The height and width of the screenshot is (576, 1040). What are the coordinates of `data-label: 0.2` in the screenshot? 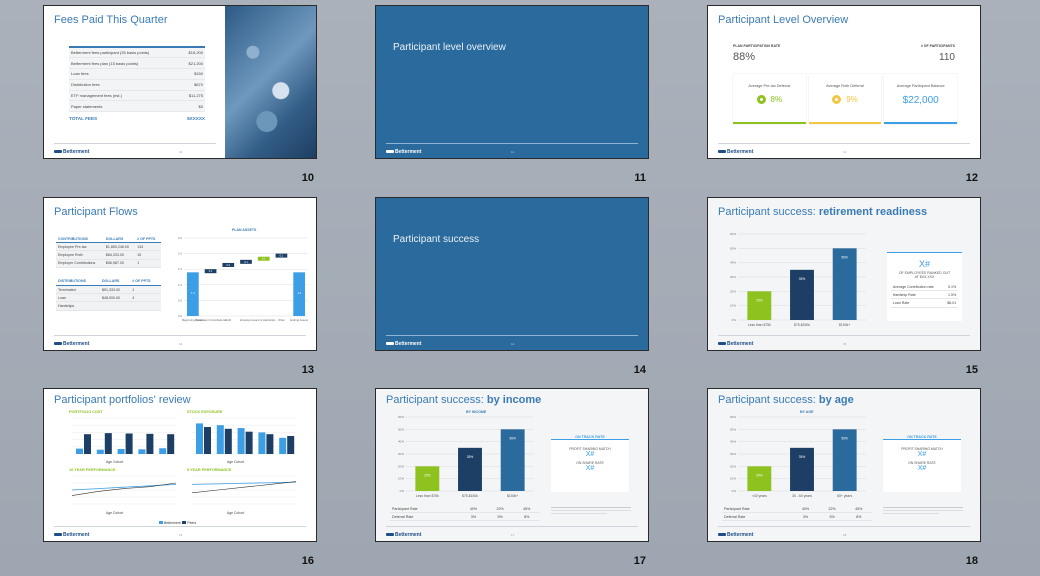 It's located at (228, 265).